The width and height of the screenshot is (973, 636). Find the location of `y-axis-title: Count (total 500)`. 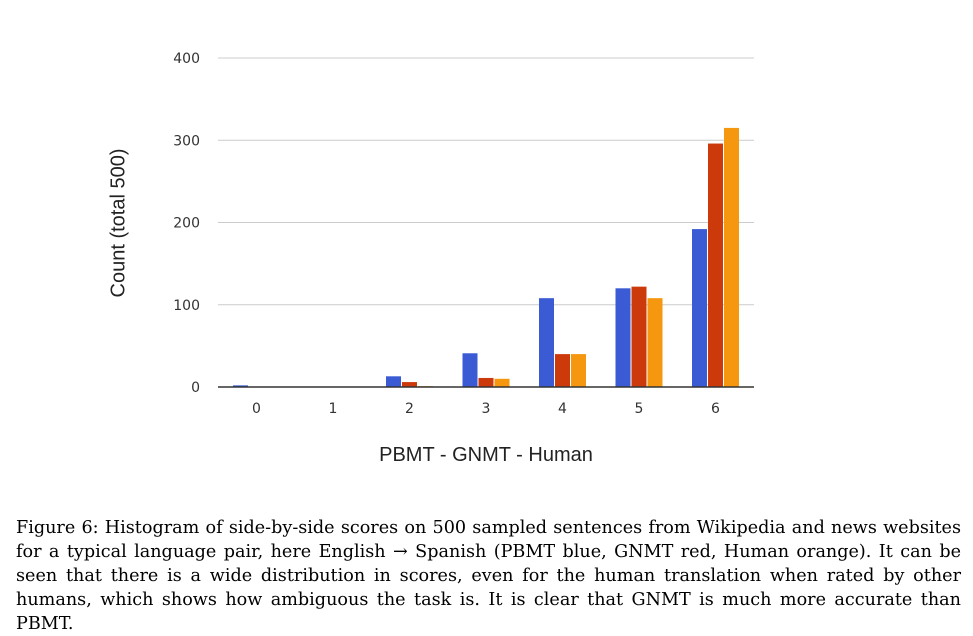

y-axis-title: Count (total 500) is located at coordinates (118, 223).